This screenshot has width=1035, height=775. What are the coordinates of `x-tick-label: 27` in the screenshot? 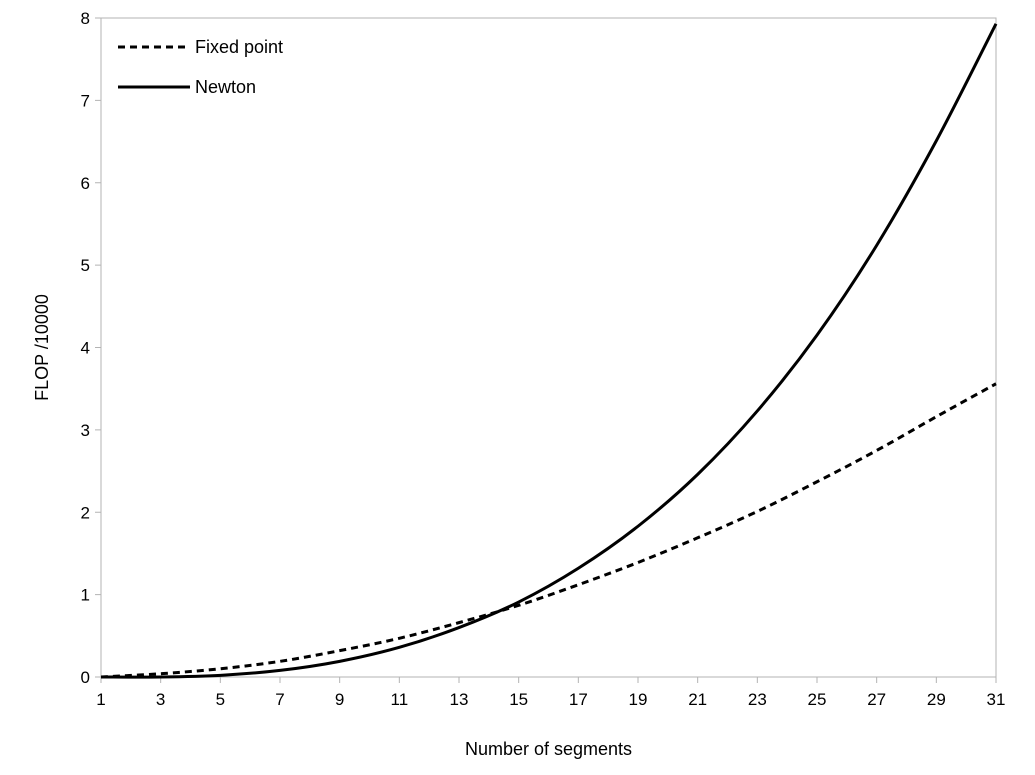 It's located at (876, 699).